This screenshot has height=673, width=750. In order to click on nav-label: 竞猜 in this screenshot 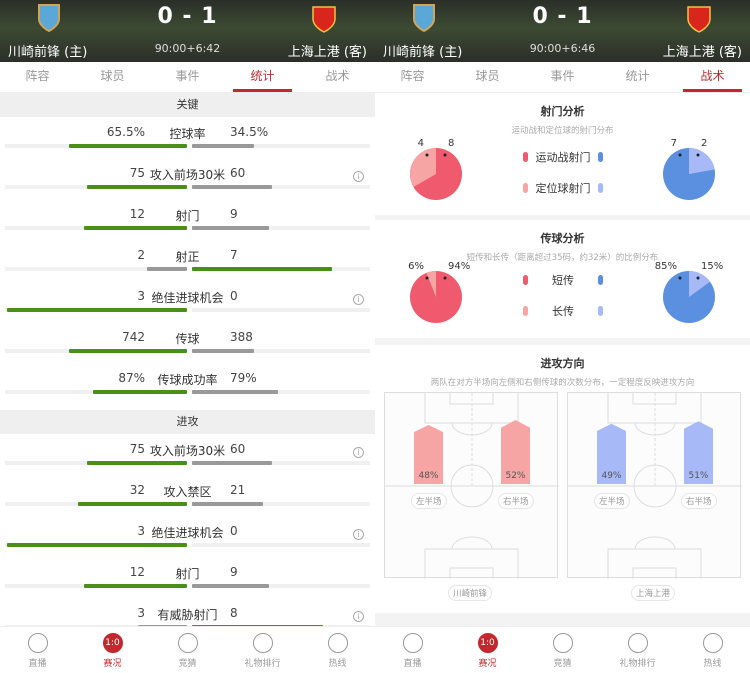, I will do `click(187, 664)`.